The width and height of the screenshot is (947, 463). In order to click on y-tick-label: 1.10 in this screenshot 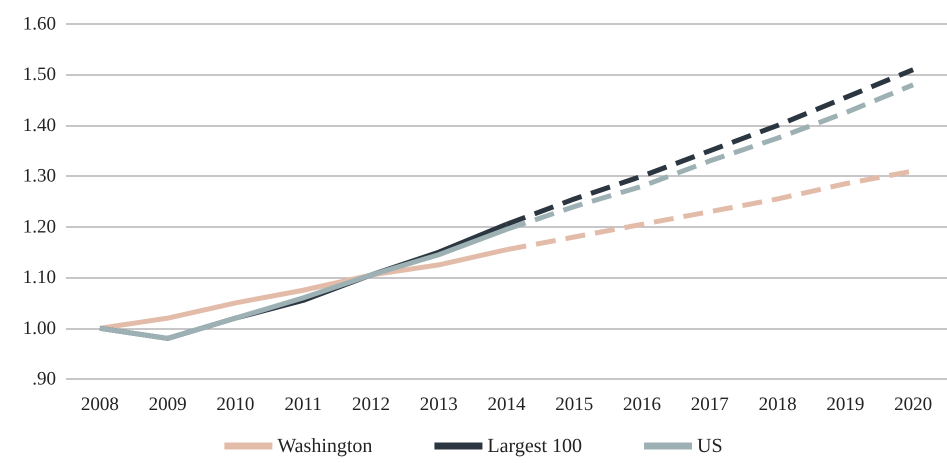, I will do `click(39, 277)`.